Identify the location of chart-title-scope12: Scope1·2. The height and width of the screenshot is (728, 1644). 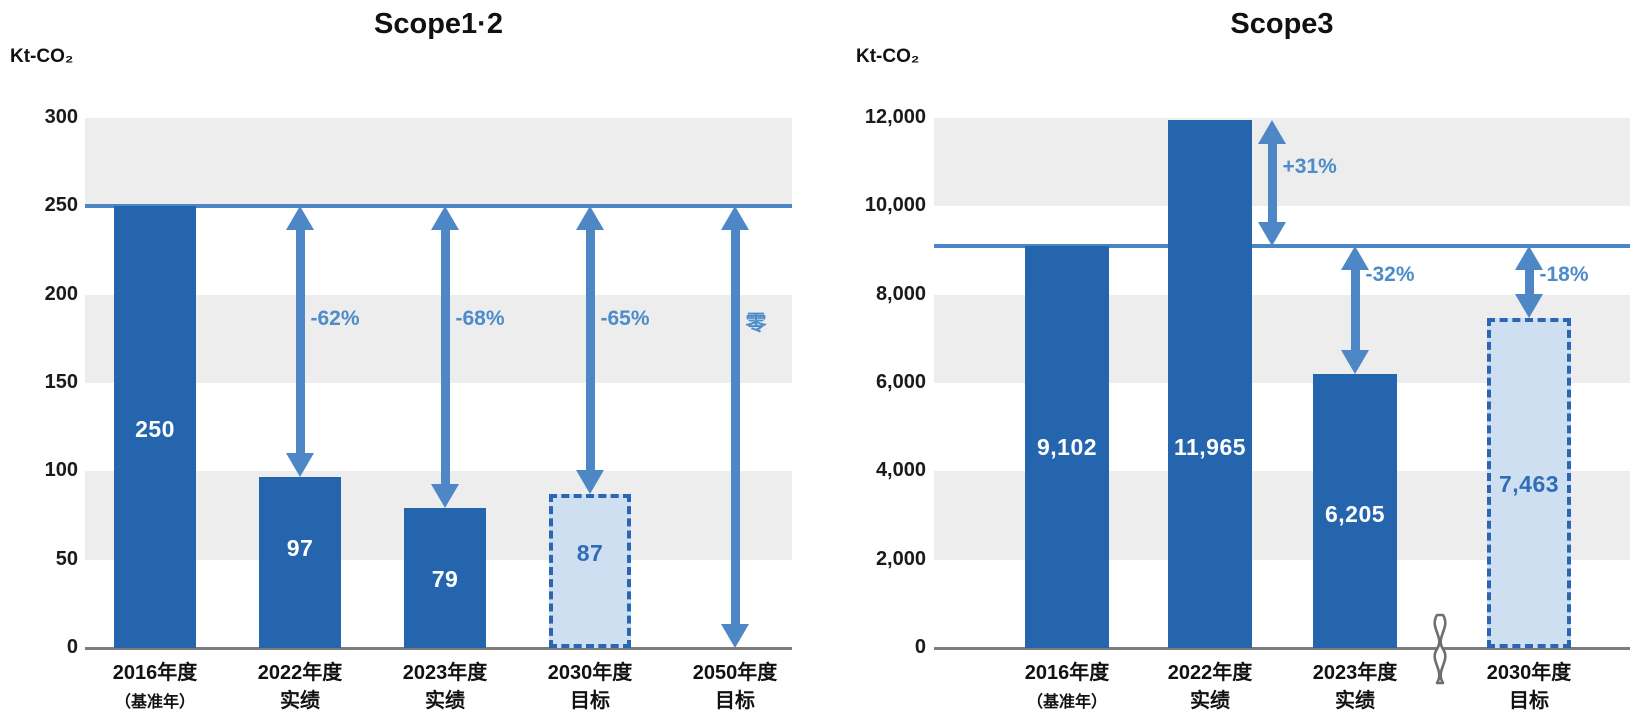
(438, 24).